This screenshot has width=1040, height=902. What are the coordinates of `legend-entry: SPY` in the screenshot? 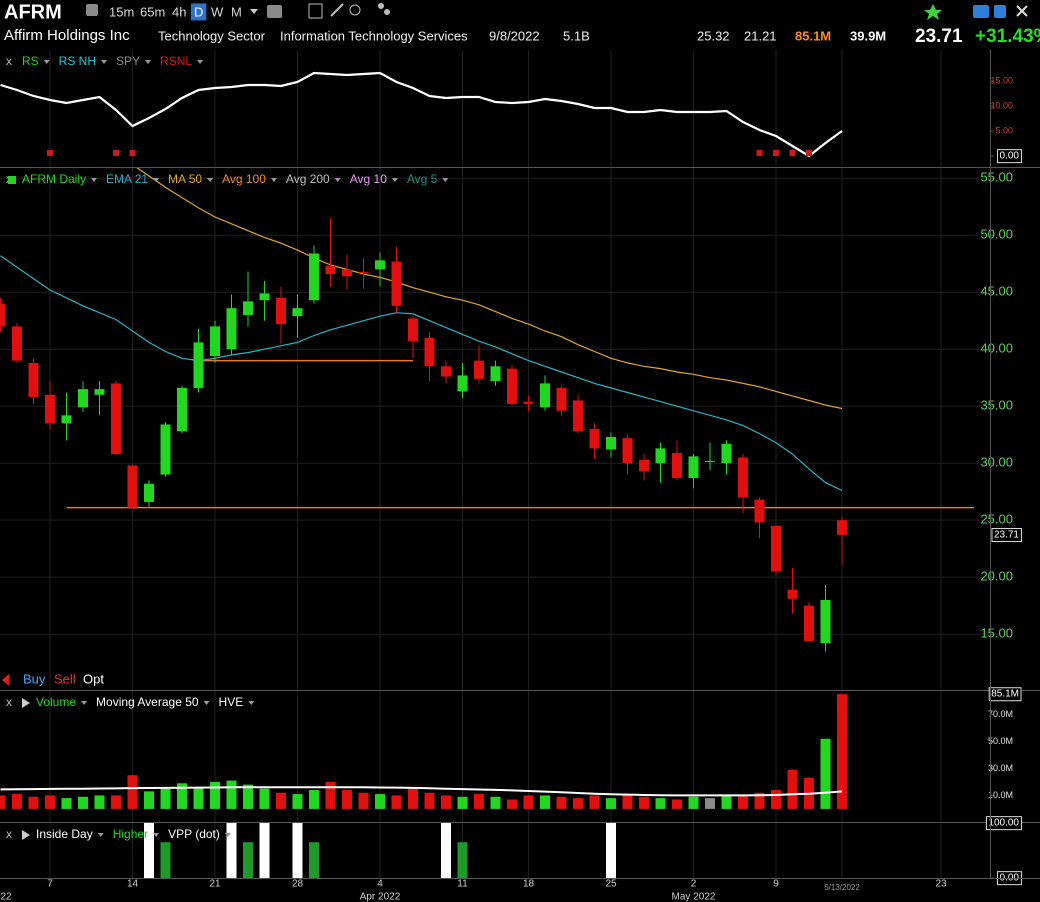 It's located at (128, 61).